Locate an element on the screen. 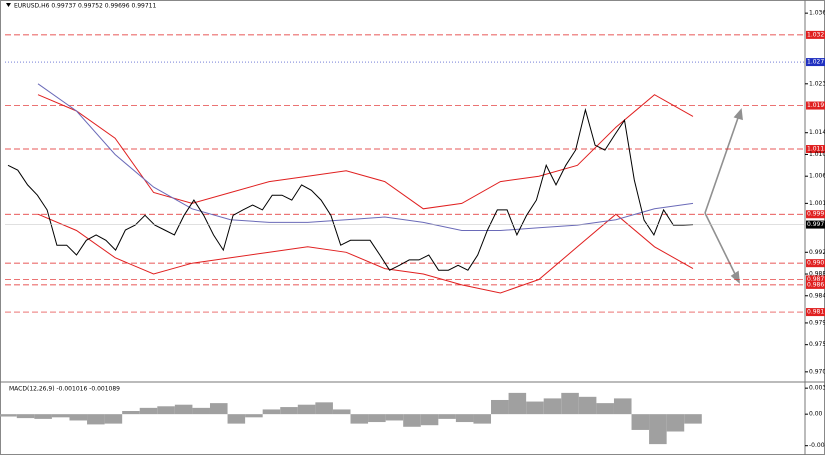 Image resolution: width=825 pixels, height=455 pixels. y-tick-label: 0.0033 is located at coordinates (817, 388).